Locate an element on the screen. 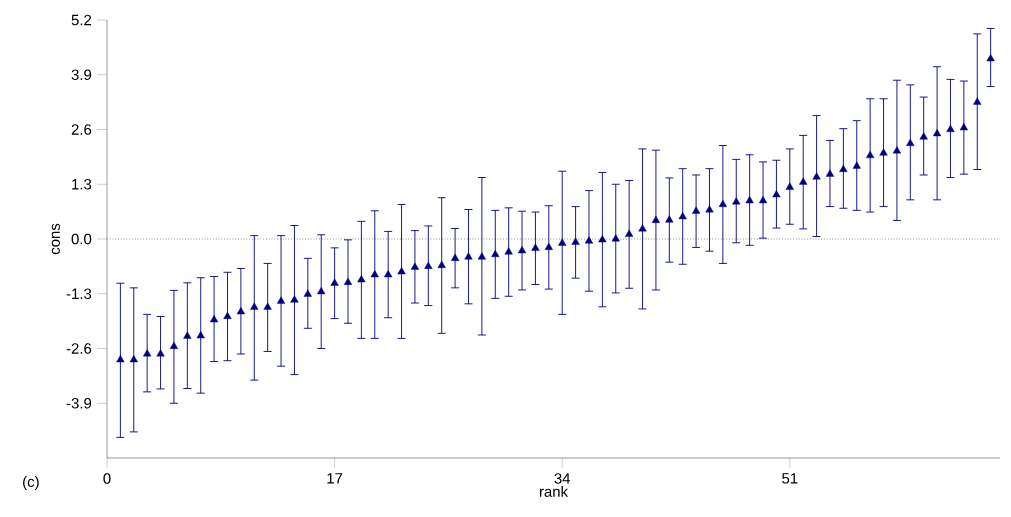 The height and width of the screenshot is (517, 1011). x-tick-label: 0 is located at coordinates (107, 478).